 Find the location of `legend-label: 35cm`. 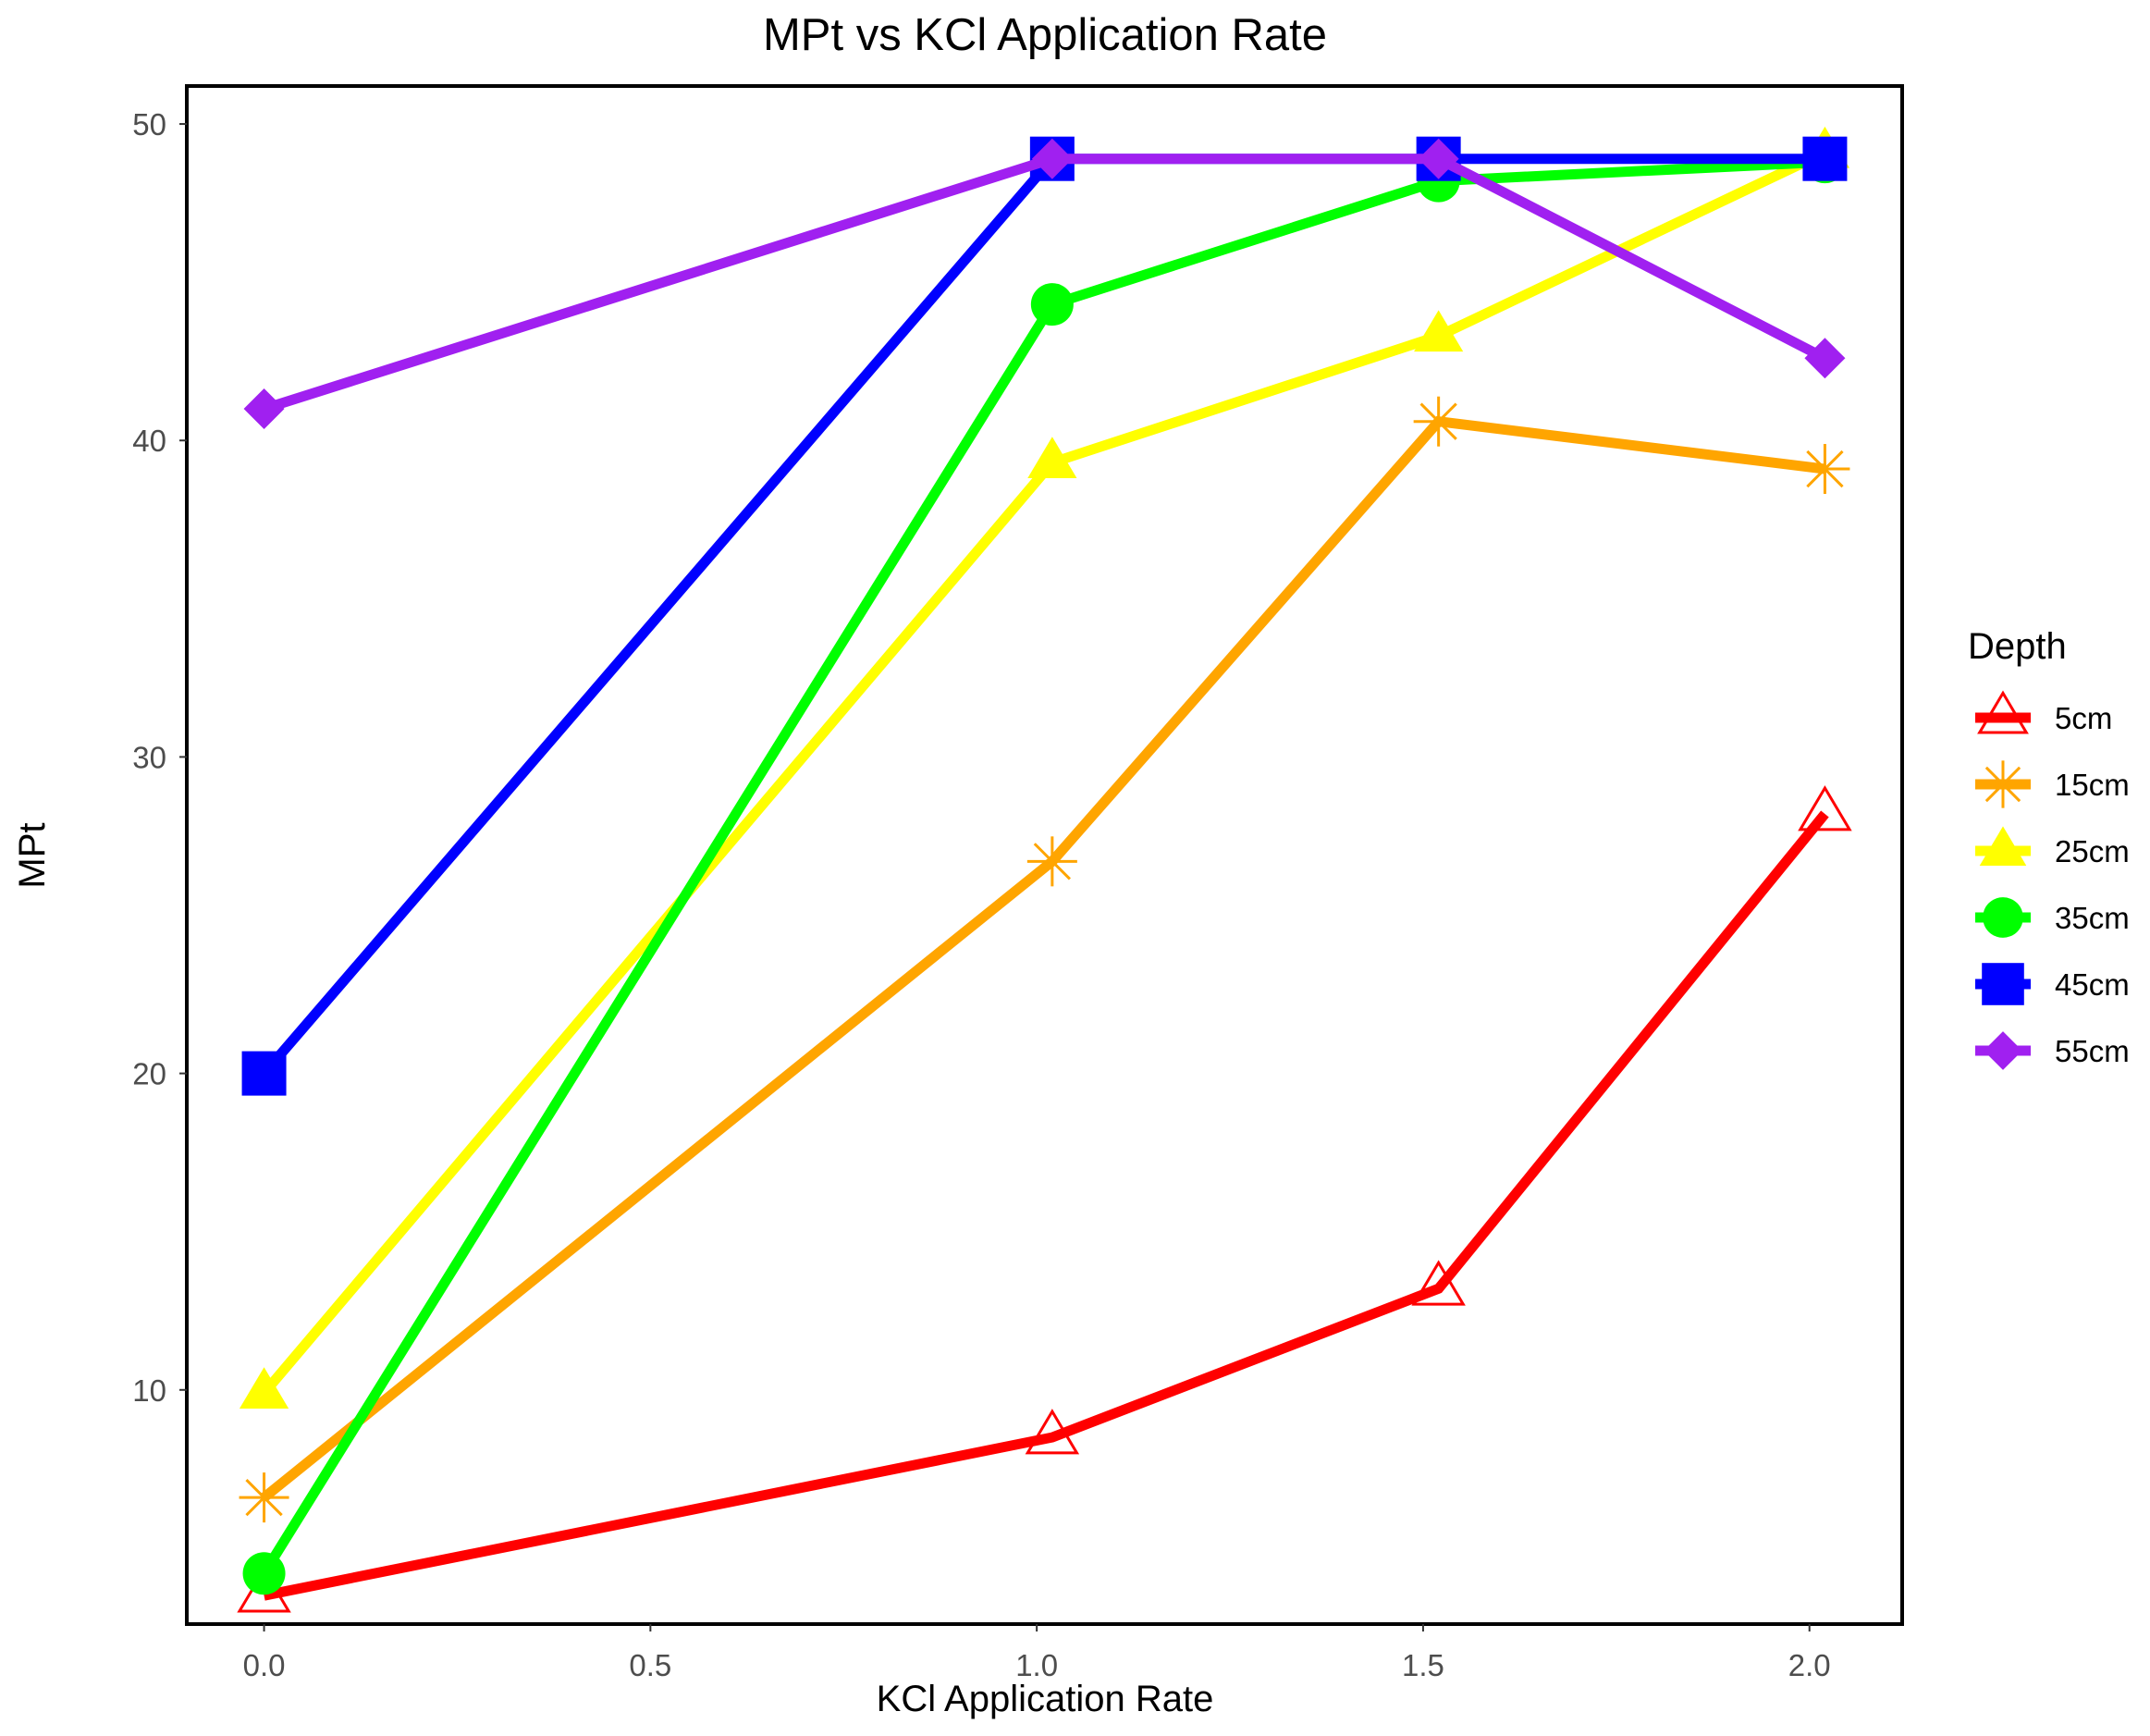

legend-label: 35cm is located at coordinates (2092, 918).